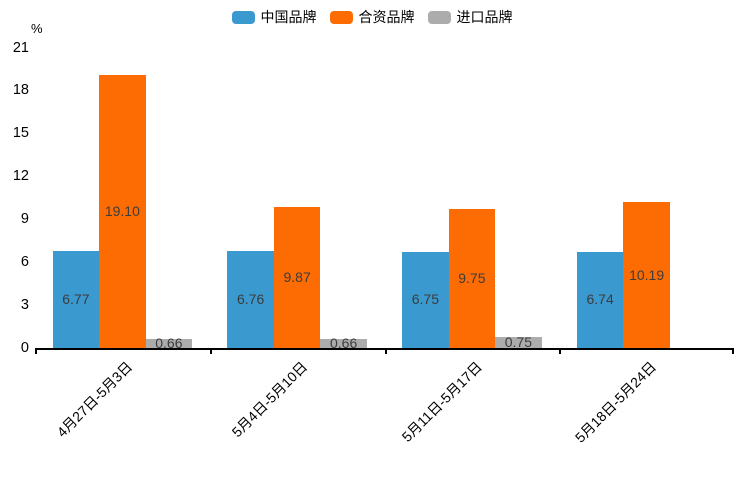 Image resolution: width=744 pixels, height=496 pixels. I want to click on y-axis-tick-label: 6, so click(24, 261).